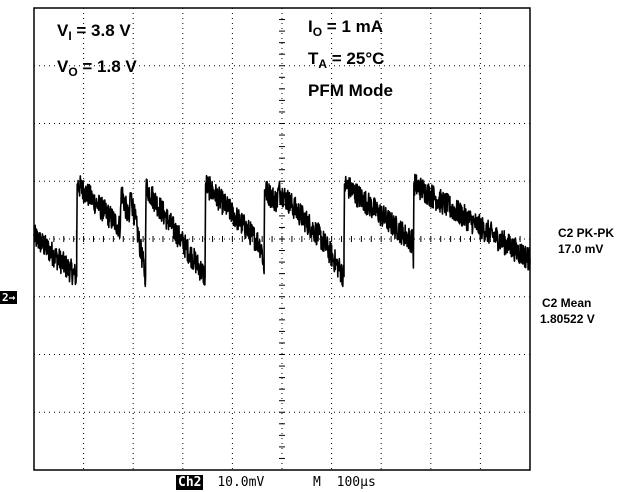 This screenshot has height=492, width=627. What do you see at coordinates (190, 482) in the screenshot?
I see `channel-tag: Ch2` at bounding box center [190, 482].